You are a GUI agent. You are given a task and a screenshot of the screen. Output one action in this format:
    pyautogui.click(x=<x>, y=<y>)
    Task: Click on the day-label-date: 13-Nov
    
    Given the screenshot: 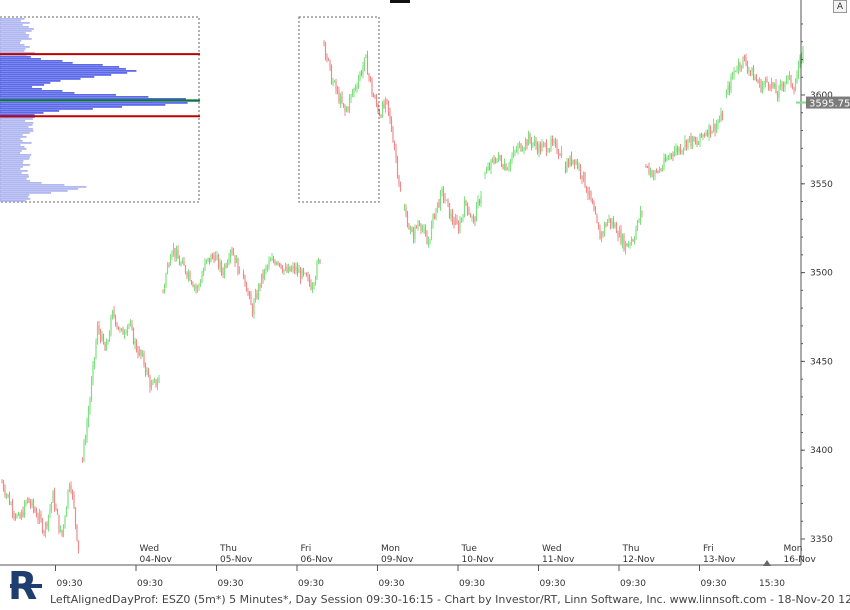 What is the action you would take?
    pyautogui.click(x=719, y=560)
    